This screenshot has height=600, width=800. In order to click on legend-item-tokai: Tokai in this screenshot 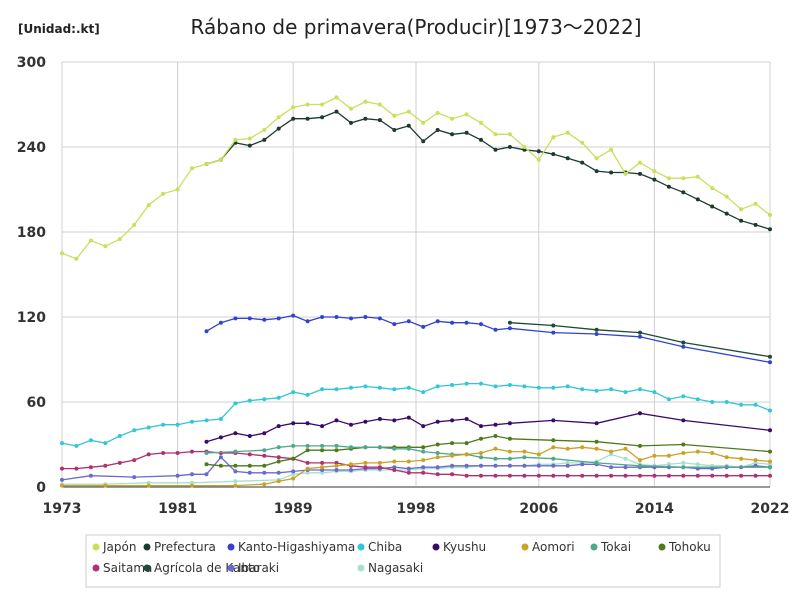, I will do `click(611, 547)`.